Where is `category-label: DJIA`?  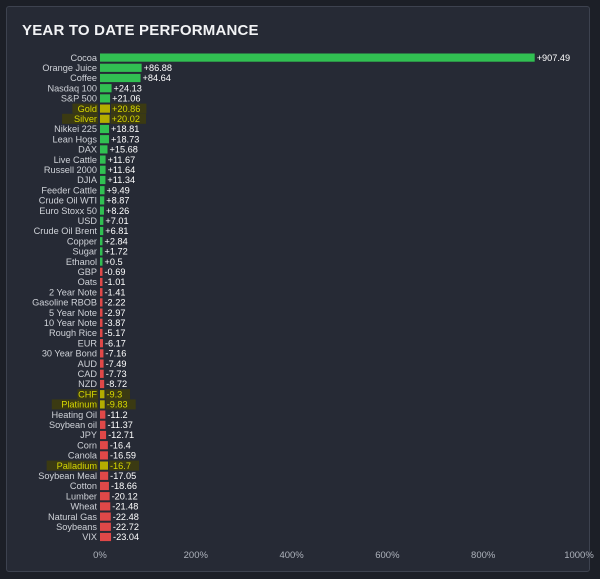
category-label: DJIA is located at coordinates (87, 180).